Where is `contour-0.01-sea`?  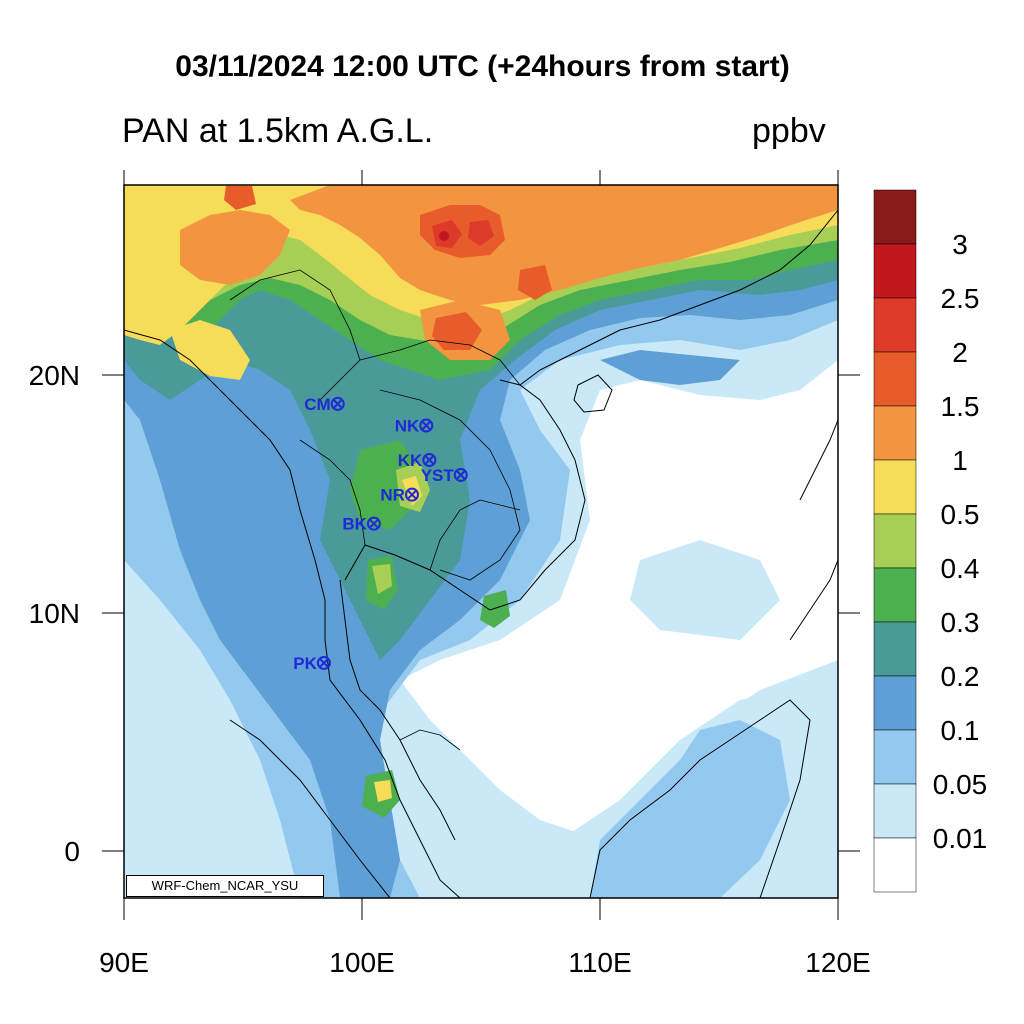 contour-0.01-sea is located at coordinates (705, 590).